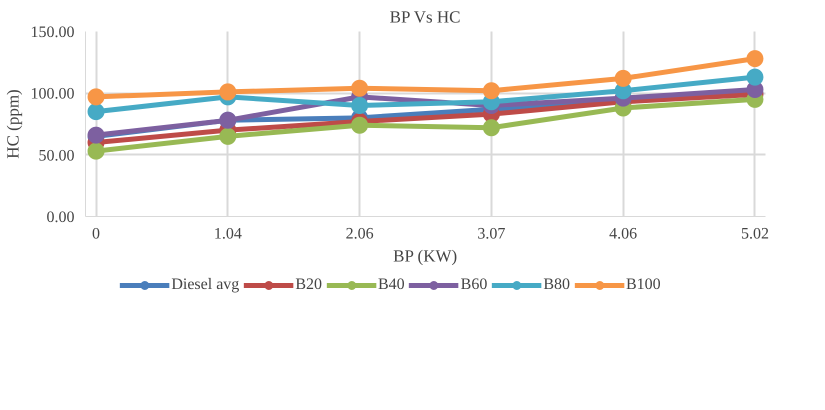 The height and width of the screenshot is (410, 825). I want to click on legend-label: B40, so click(391, 285).